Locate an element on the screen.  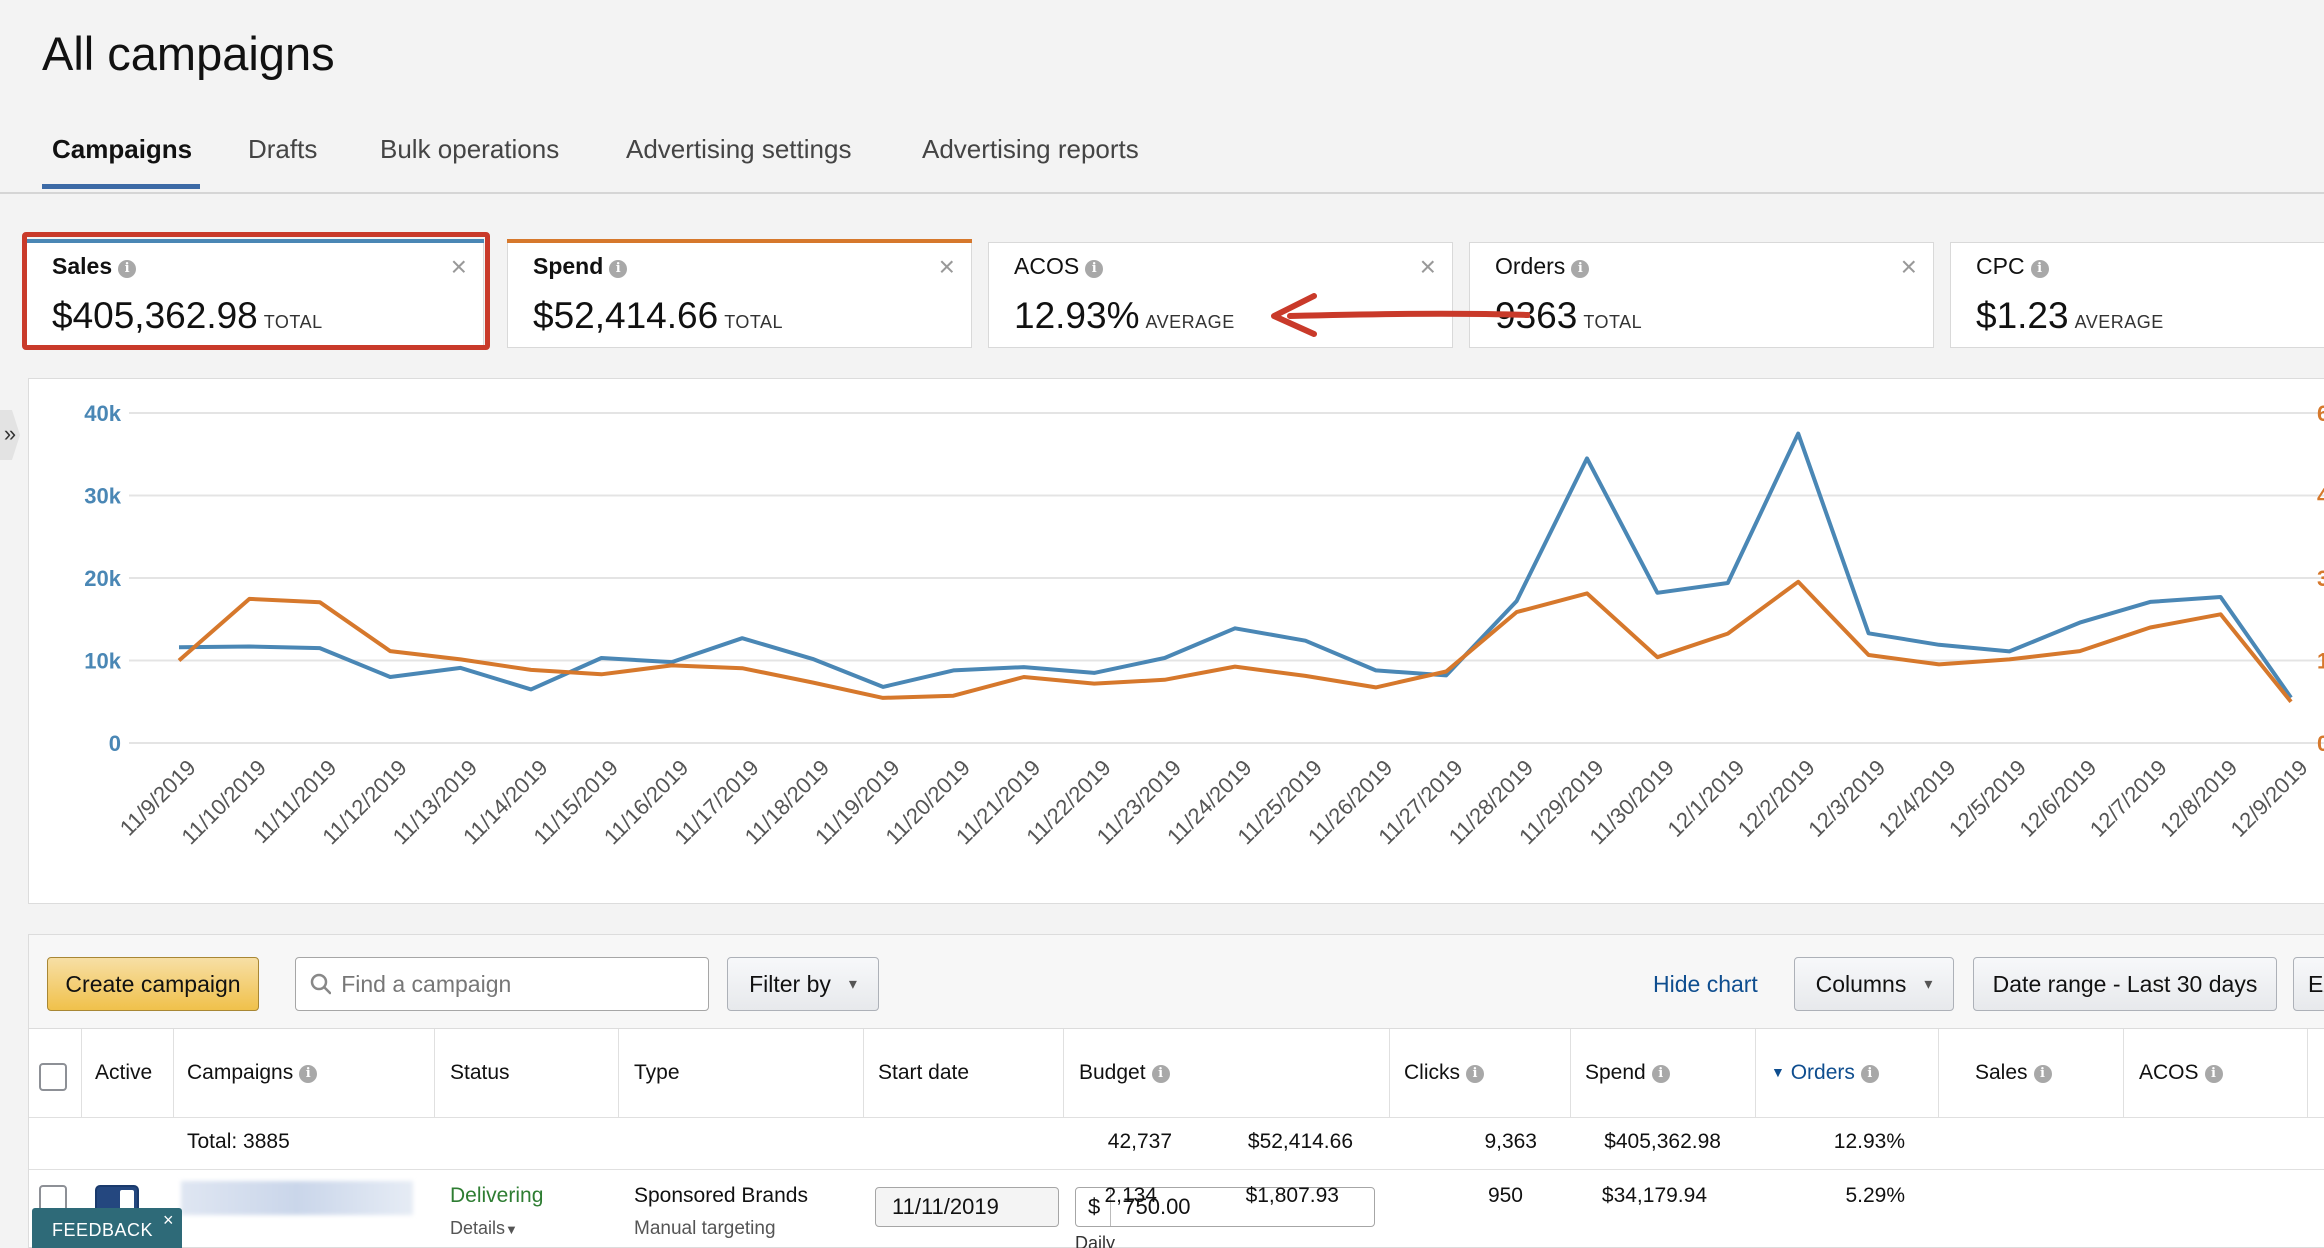
y-left-tick-label: 20k is located at coordinates (102, 578).